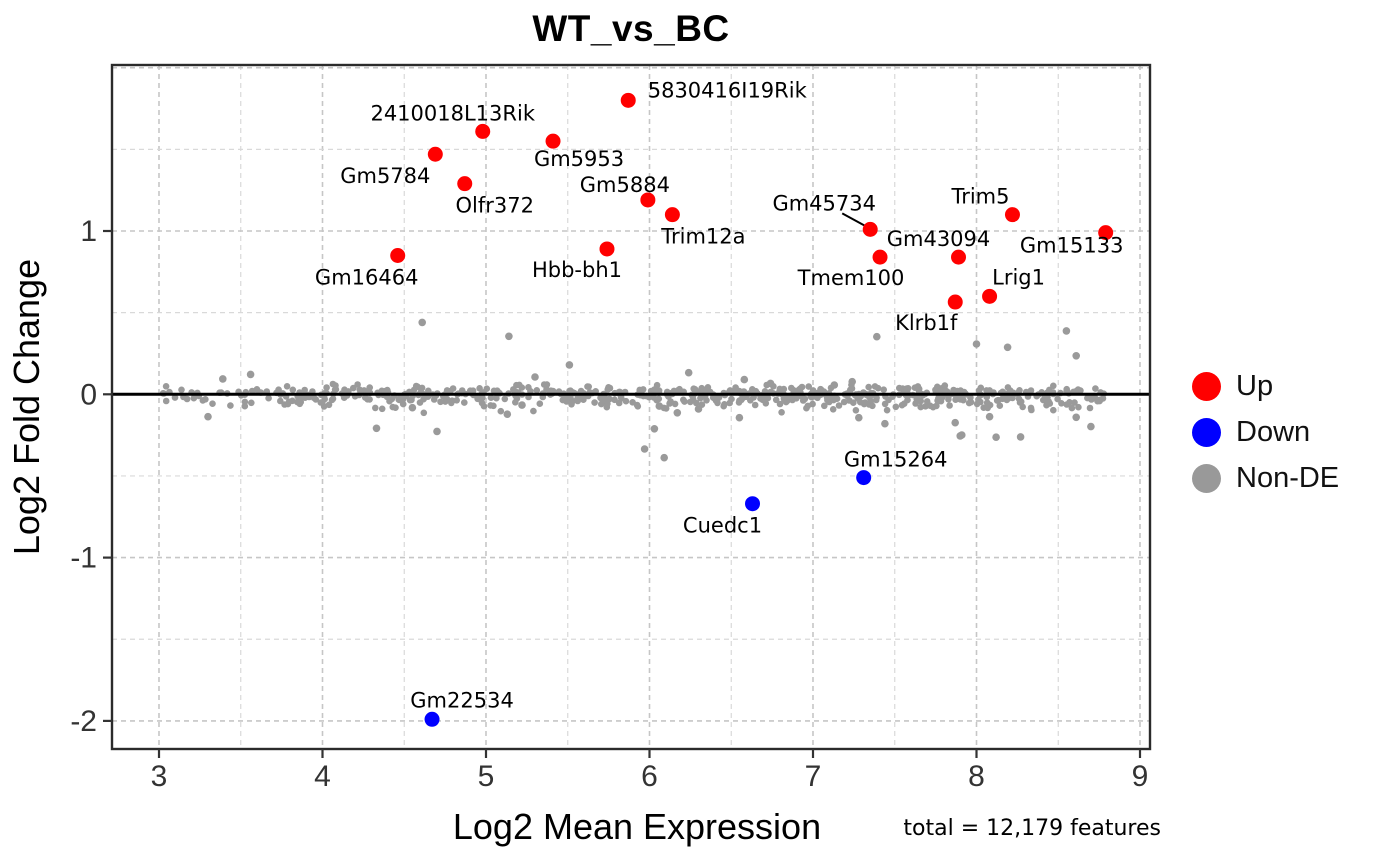 This screenshot has height=865, width=1400. I want to click on up-point-Trim5, so click(1012, 215).